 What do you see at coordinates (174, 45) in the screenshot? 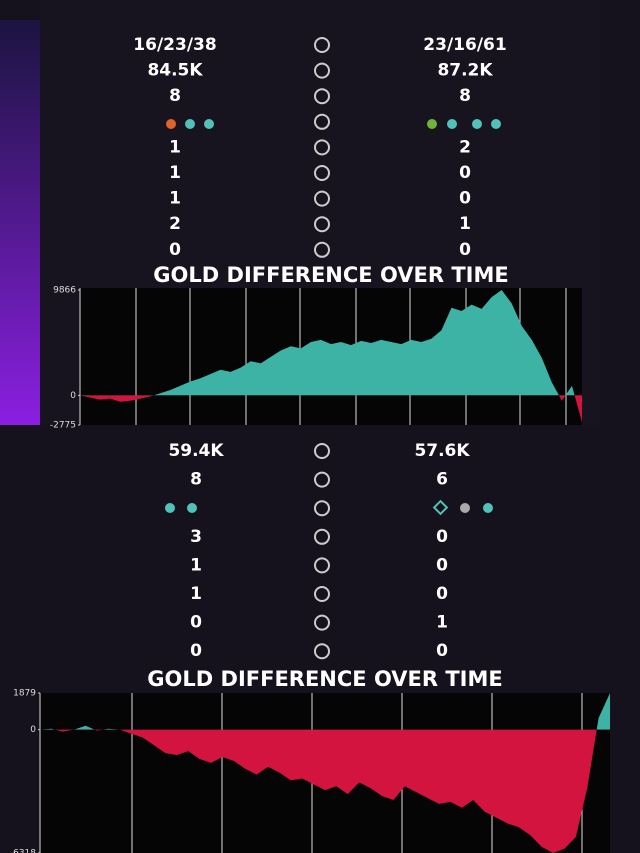
I see `left-stat: 16/23/38` at bounding box center [174, 45].